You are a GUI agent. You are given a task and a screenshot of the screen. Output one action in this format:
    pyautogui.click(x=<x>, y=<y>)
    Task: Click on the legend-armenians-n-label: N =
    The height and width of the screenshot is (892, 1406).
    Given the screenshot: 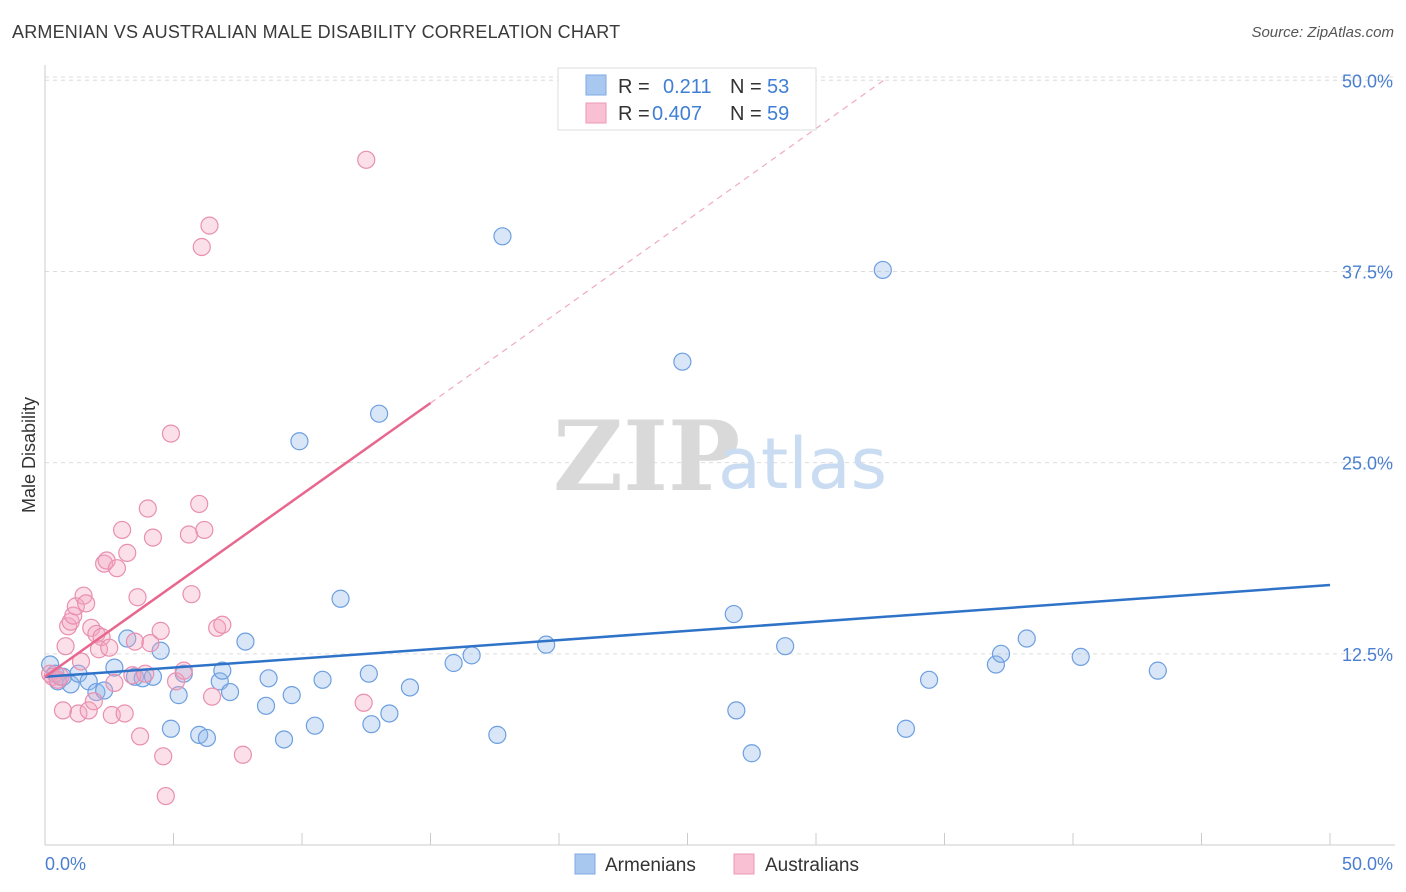 What is the action you would take?
    pyautogui.click(x=746, y=87)
    